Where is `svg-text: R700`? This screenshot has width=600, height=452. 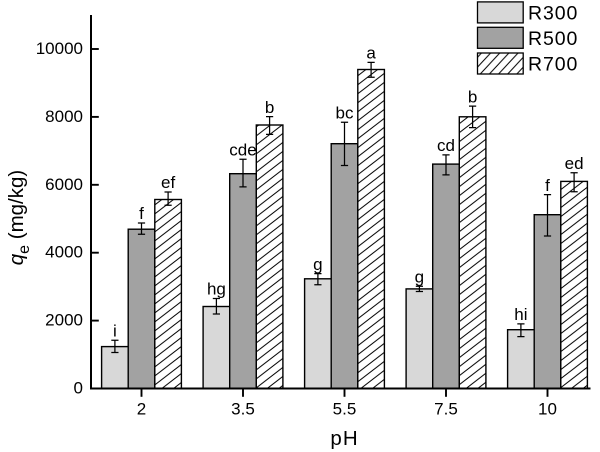 svg-text: R700 is located at coordinates (553, 65).